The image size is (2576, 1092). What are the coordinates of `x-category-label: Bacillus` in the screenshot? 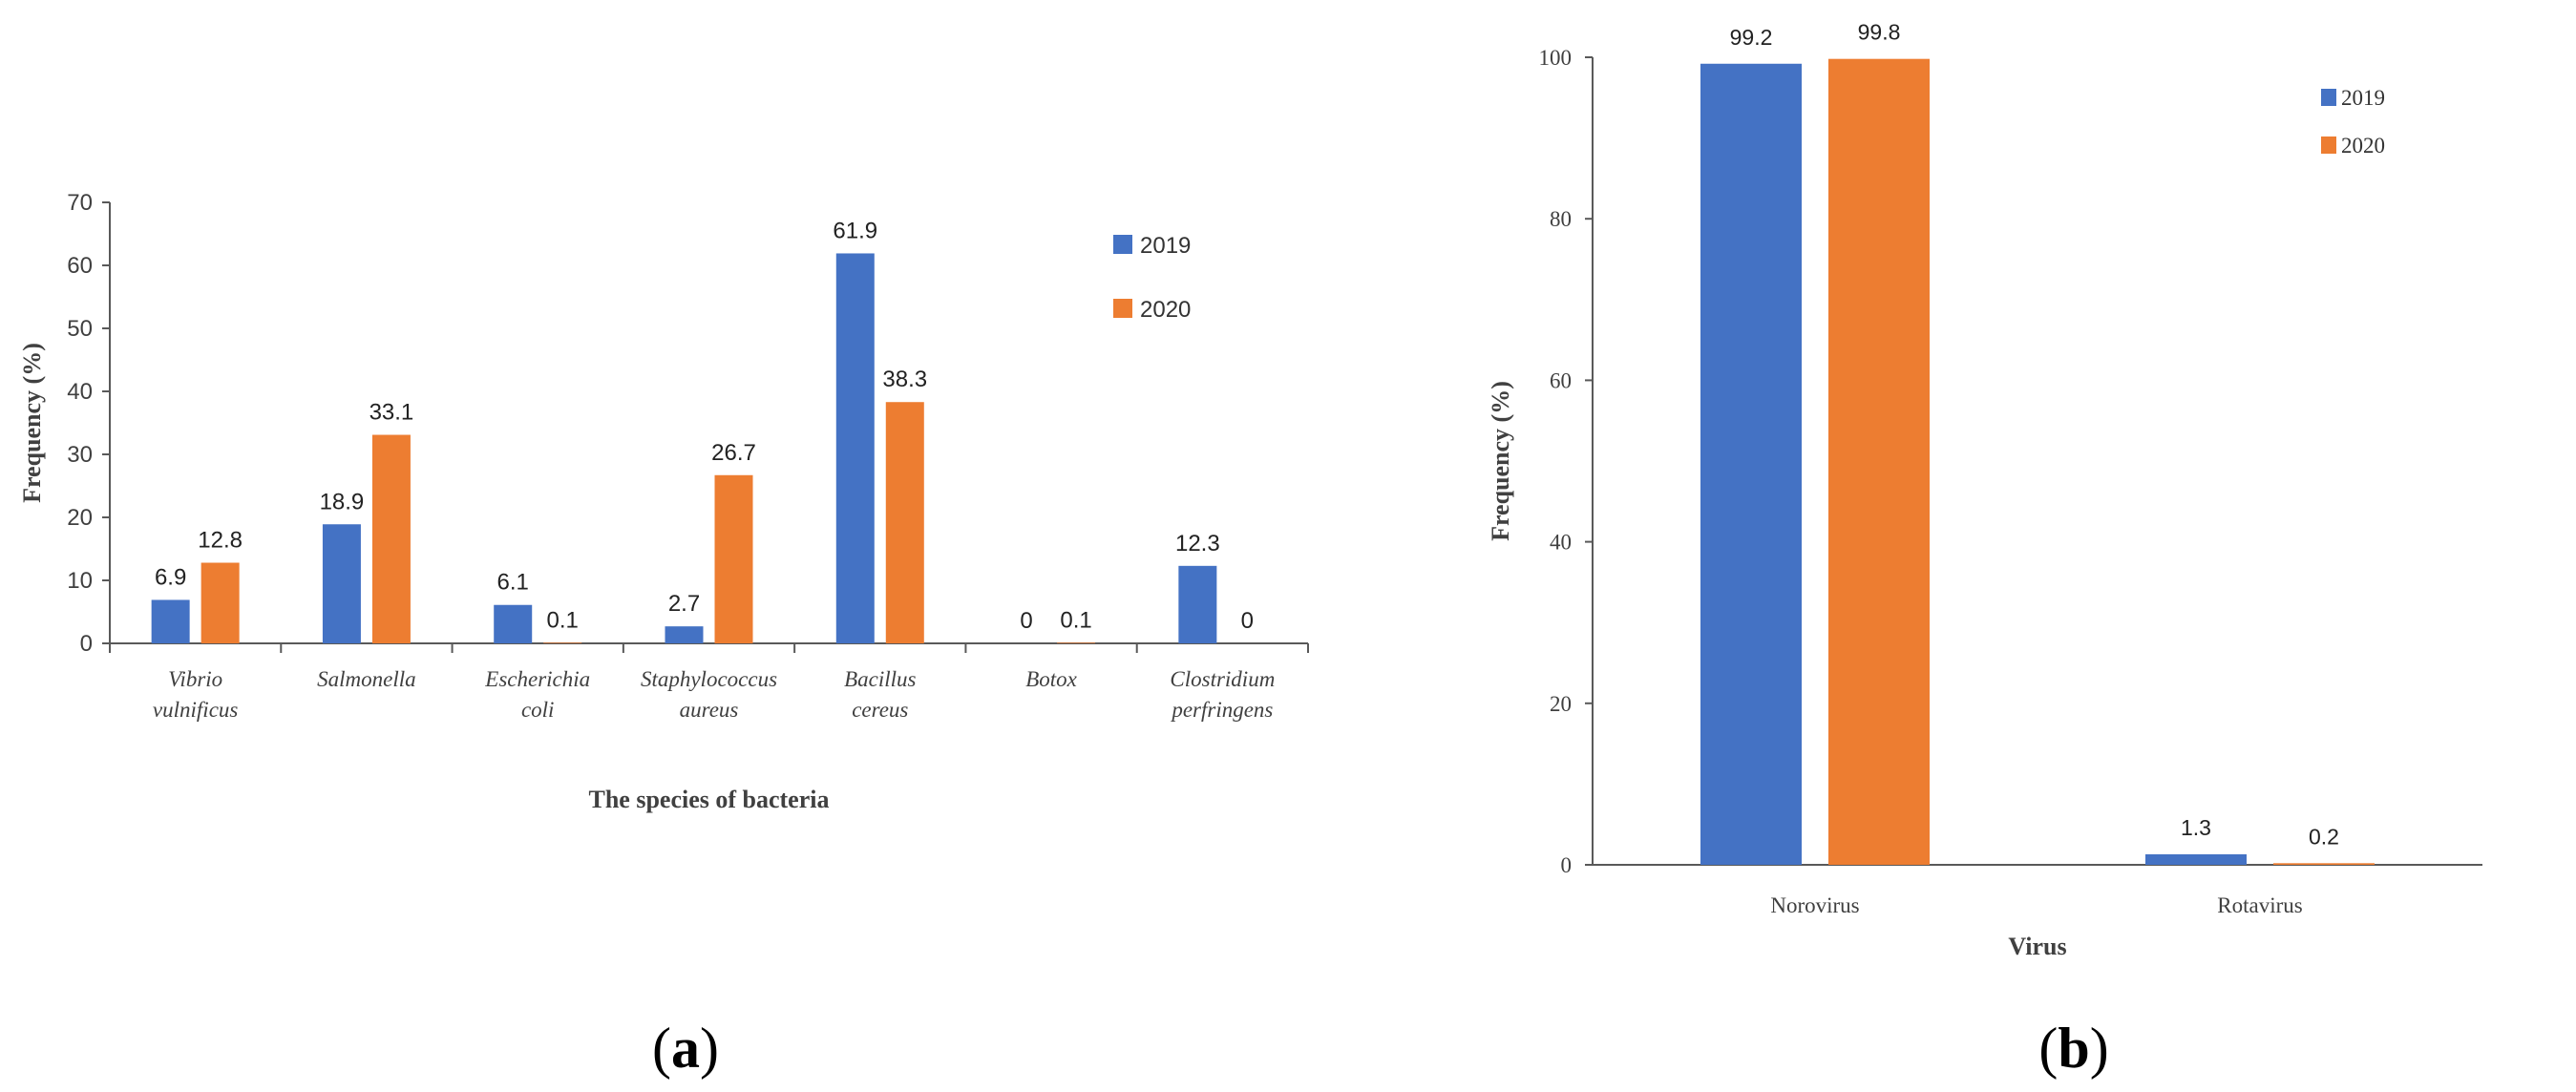 It's located at (880, 679).